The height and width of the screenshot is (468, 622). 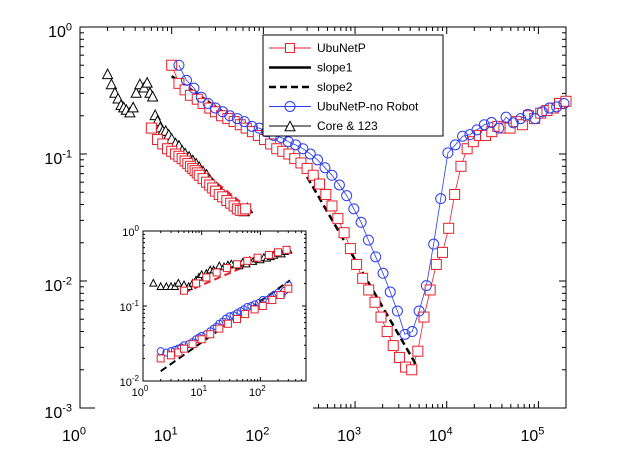 What do you see at coordinates (178, 282) in the screenshot?
I see `inset-point-upper-triangles` at bounding box center [178, 282].